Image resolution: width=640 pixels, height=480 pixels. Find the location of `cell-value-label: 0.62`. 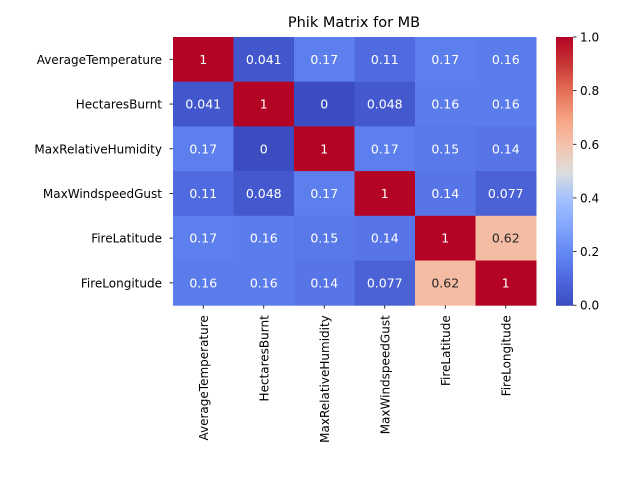

cell-value-label: 0.62 is located at coordinates (506, 238).